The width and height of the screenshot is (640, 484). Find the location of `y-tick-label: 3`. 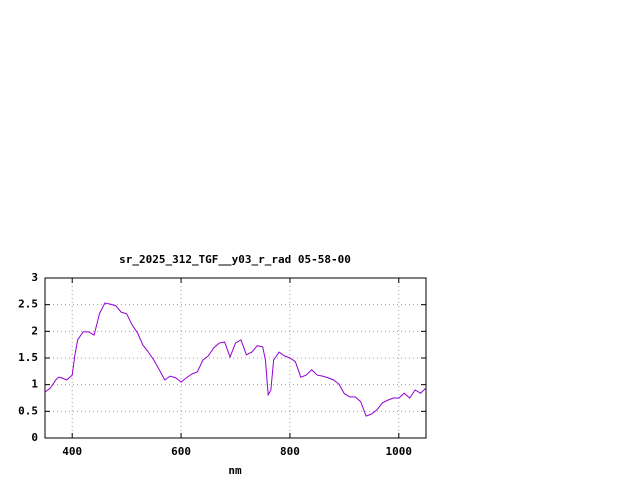

y-tick-label: 3 is located at coordinates (34, 277).